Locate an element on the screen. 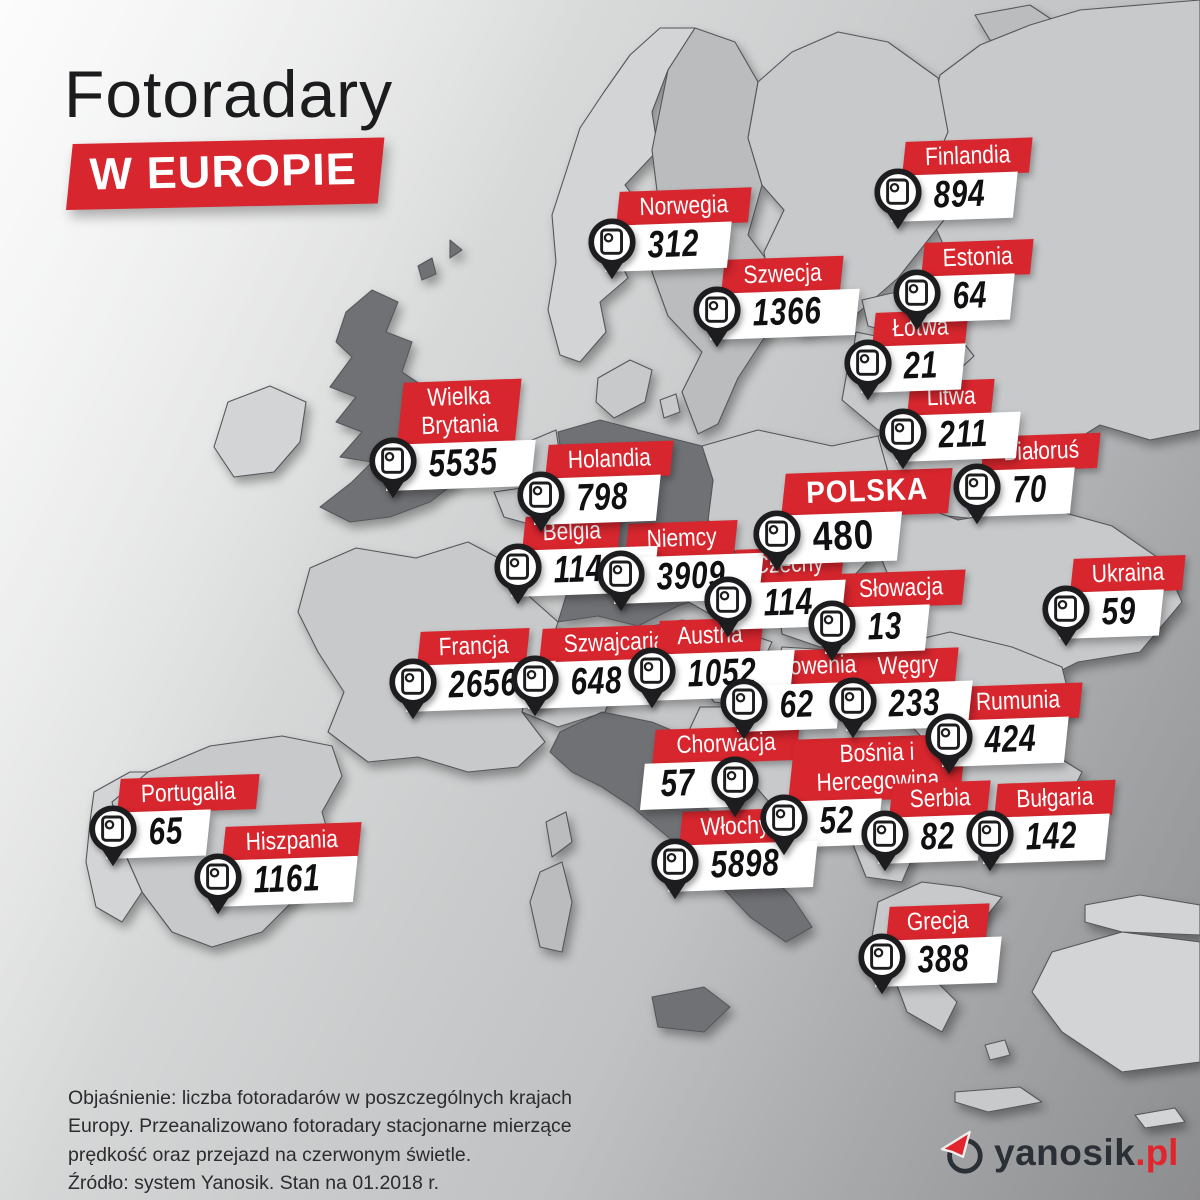 The width and height of the screenshot is (1200, 1200). title-banner: W EUROPIE is located at coordinates (225, 173).